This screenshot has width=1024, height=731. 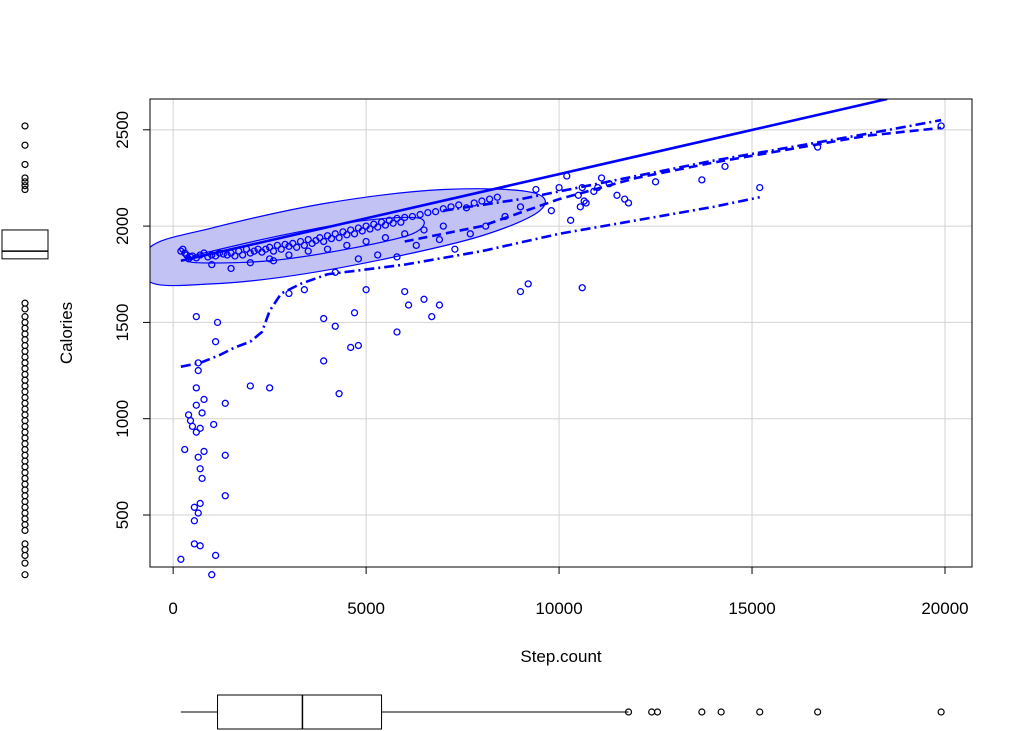 What do you see at coordinates (751, 608) in the screenshot?
I see `x-tick-label: 15000` at bounding box center [751, 608].